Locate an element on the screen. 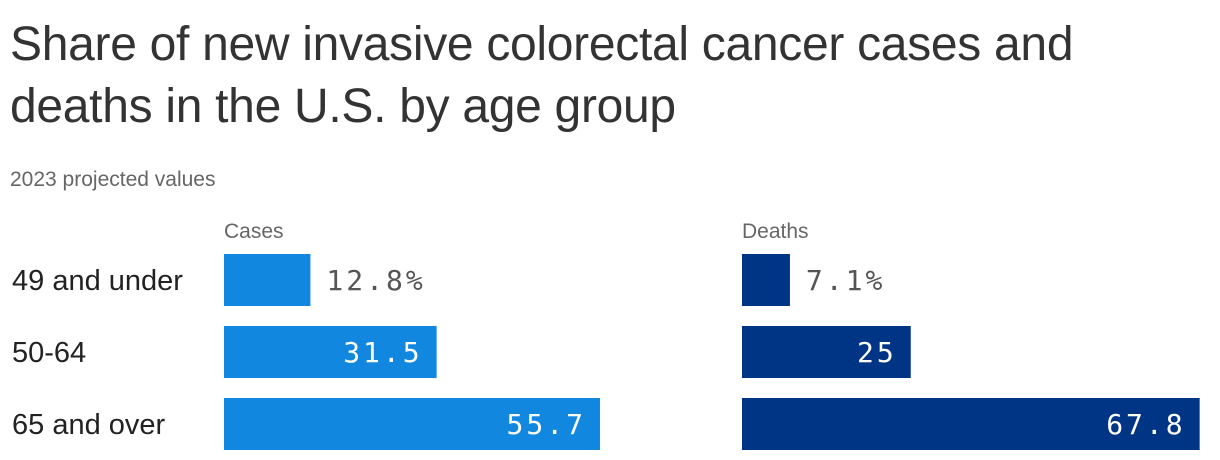 Image resolution: width=1220 pixels, height=460 pixels. category-label: 50-64 is located at coordinates (49, 353).